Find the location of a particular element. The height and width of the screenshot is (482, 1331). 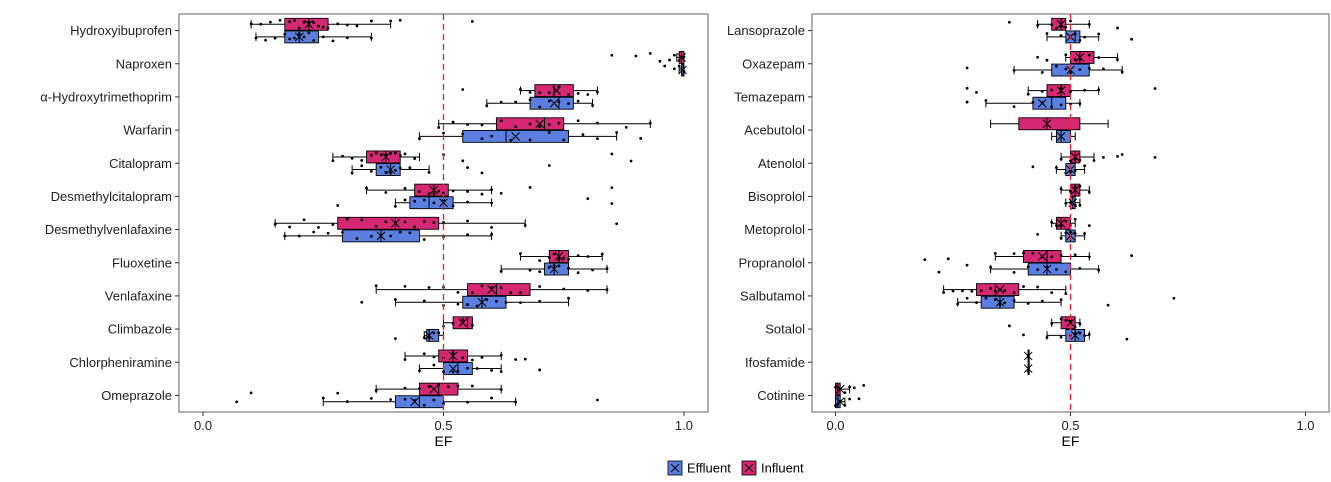

y-tick-label-desmethylcitalopram: Desmethylcitalopram is located at coordinates (111, 196).